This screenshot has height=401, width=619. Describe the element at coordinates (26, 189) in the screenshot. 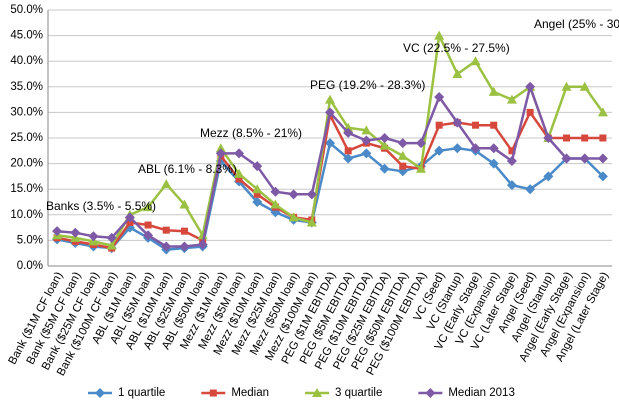

I see `y-tick-label: 15.0%` at that location.